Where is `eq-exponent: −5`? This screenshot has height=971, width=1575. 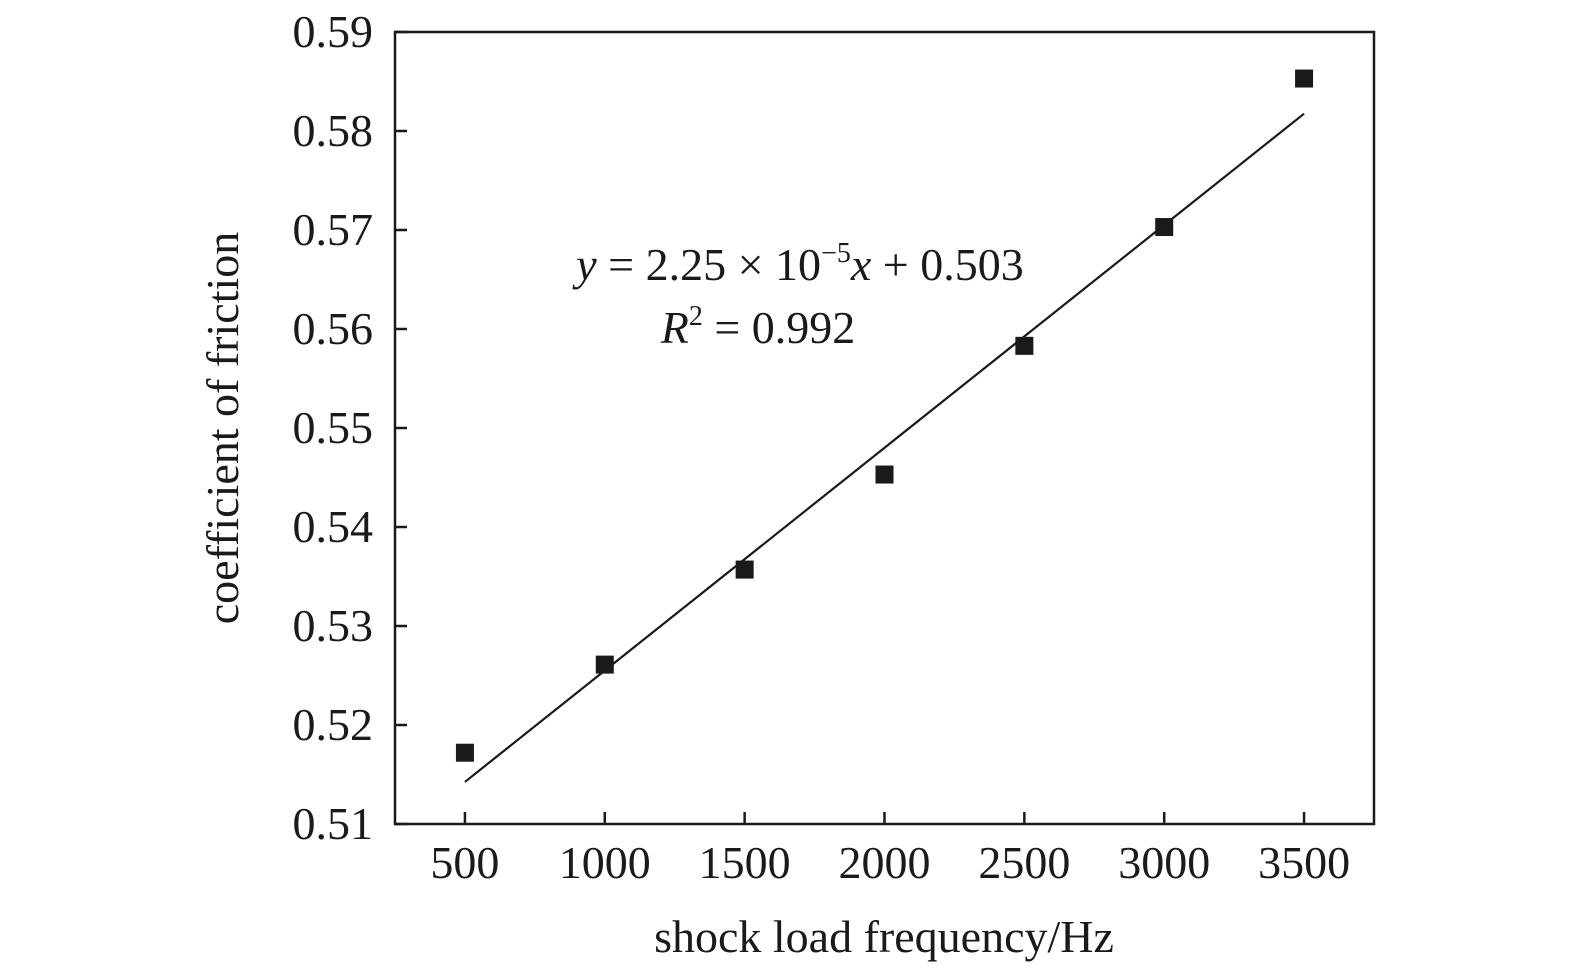
eq-exponent: −5 is located at coordinates (836, 253).